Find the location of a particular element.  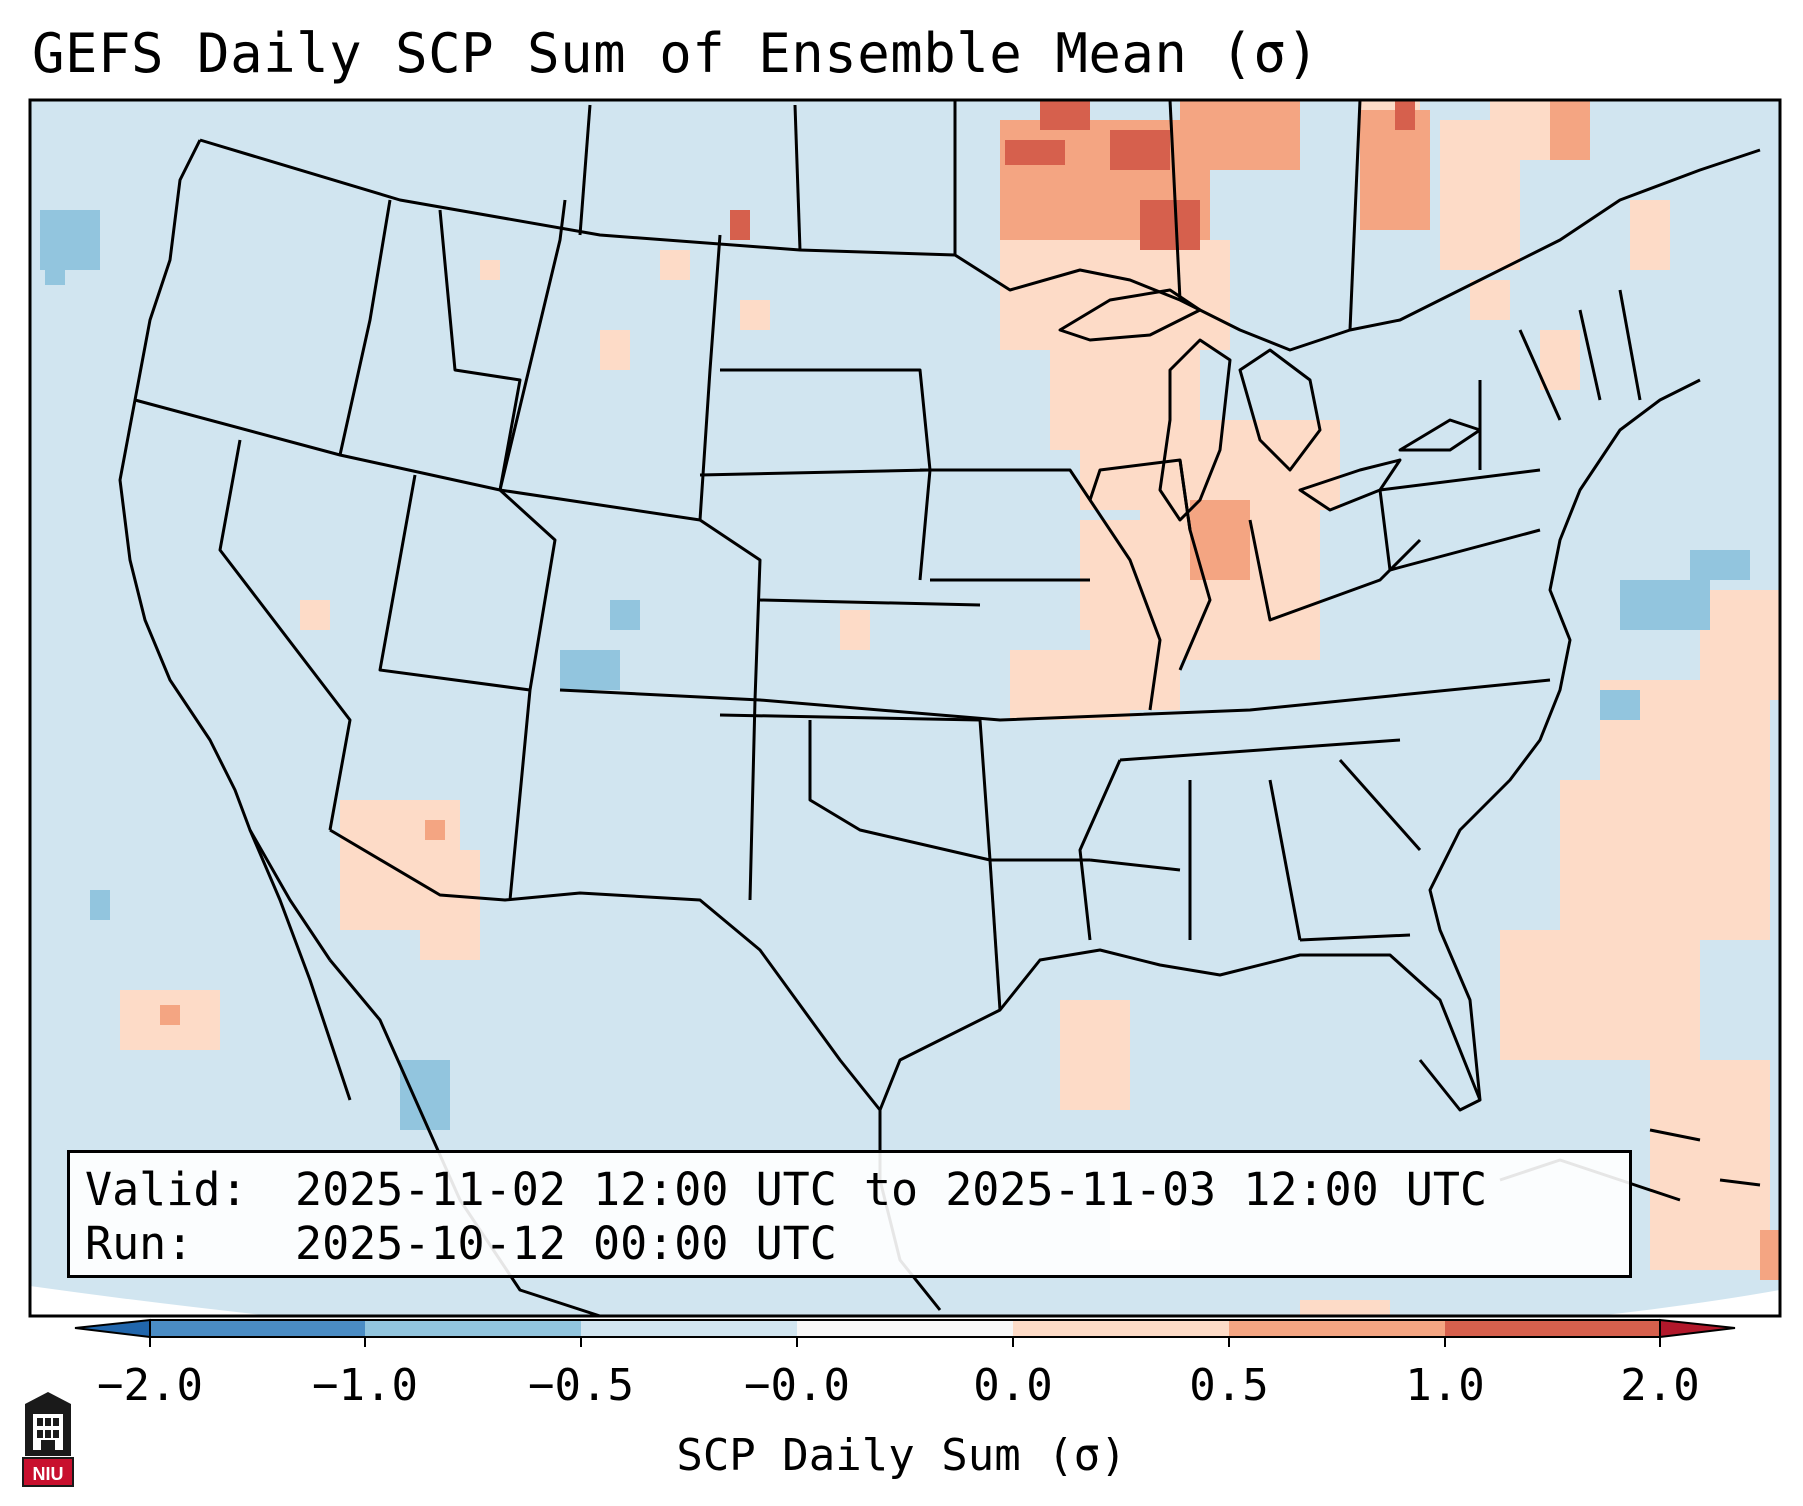

colorbar-outline is located at coordinates (905, 1328).